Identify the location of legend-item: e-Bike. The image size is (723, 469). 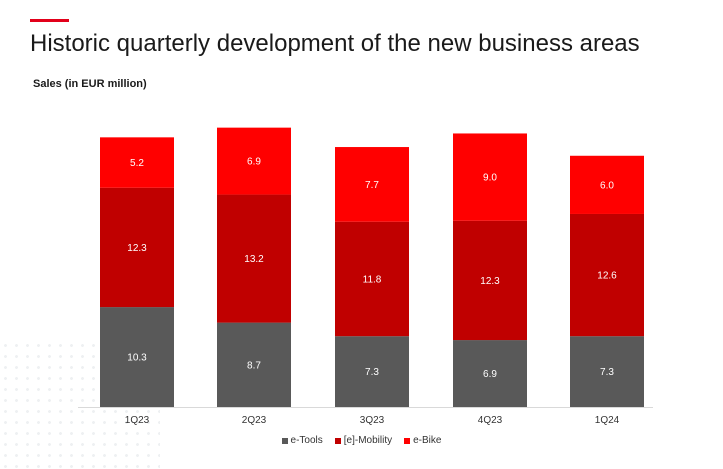
(422, 440).